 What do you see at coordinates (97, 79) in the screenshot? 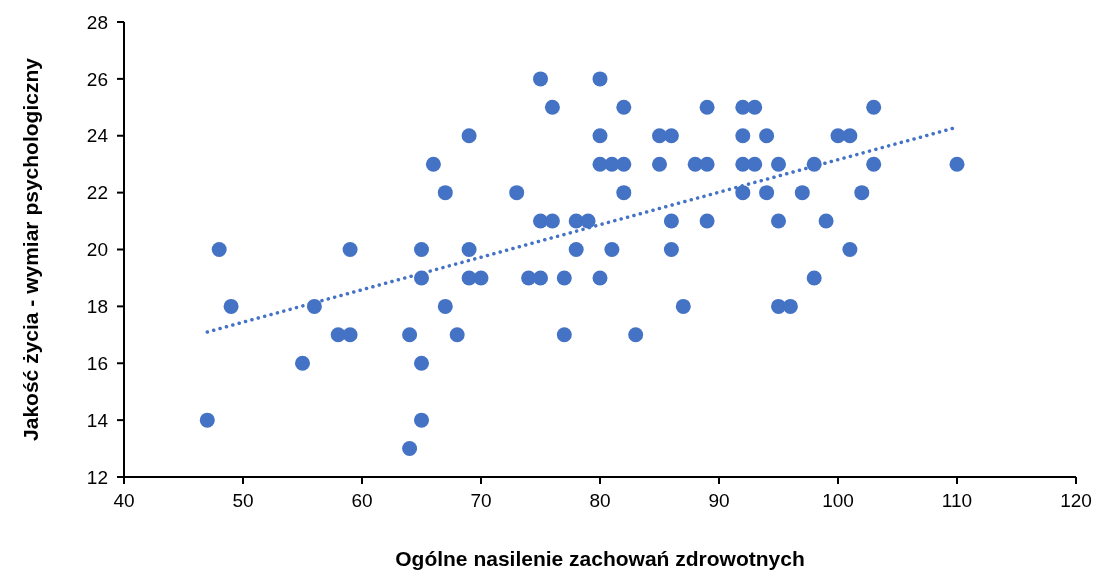
I see `y-tick-label: 26` at bounding box center [97, 79].